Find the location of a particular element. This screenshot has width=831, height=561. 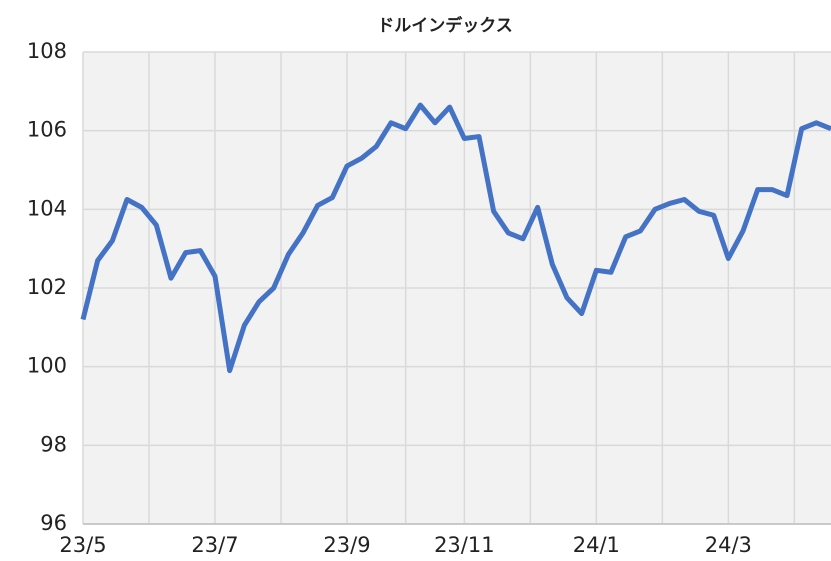

x-tick-label: 23/11 is located at coordinates (464, 545).